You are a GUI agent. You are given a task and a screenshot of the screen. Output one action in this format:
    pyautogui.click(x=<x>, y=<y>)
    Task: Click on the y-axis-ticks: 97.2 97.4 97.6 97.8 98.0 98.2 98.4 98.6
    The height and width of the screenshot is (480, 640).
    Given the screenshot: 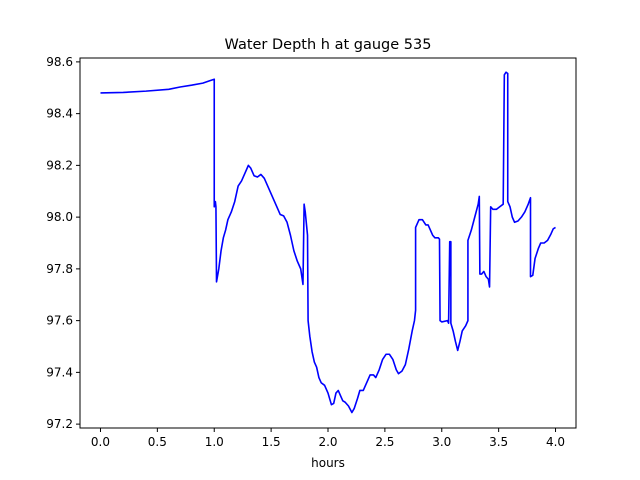 What is the action you would take?
    pyautogui.click(x=63, y=243)
    